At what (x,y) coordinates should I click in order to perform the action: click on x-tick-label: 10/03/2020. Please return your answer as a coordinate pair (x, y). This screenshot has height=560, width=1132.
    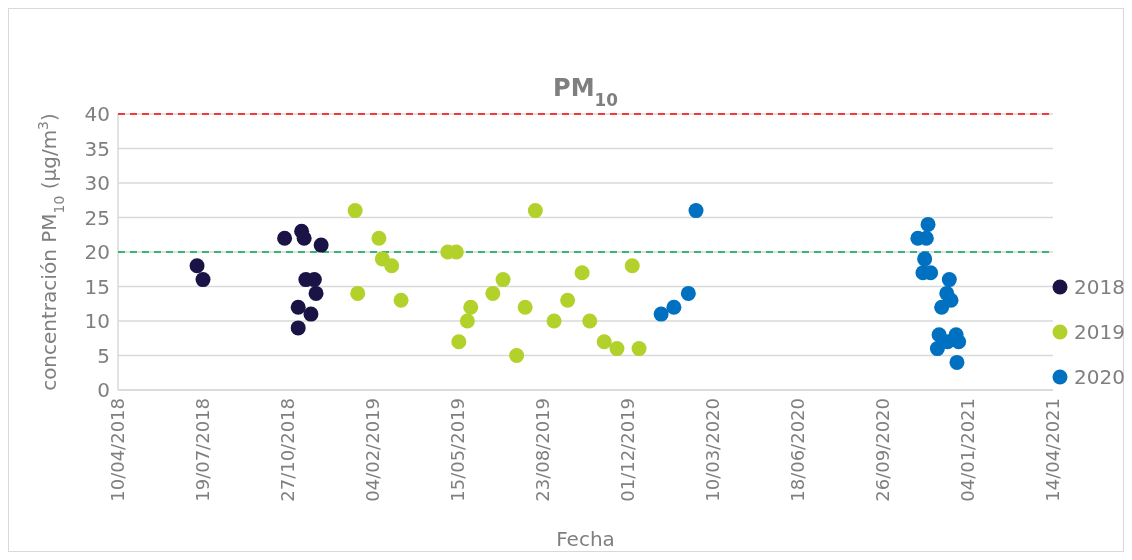
    Looking at the image, I should click on (713, 450).